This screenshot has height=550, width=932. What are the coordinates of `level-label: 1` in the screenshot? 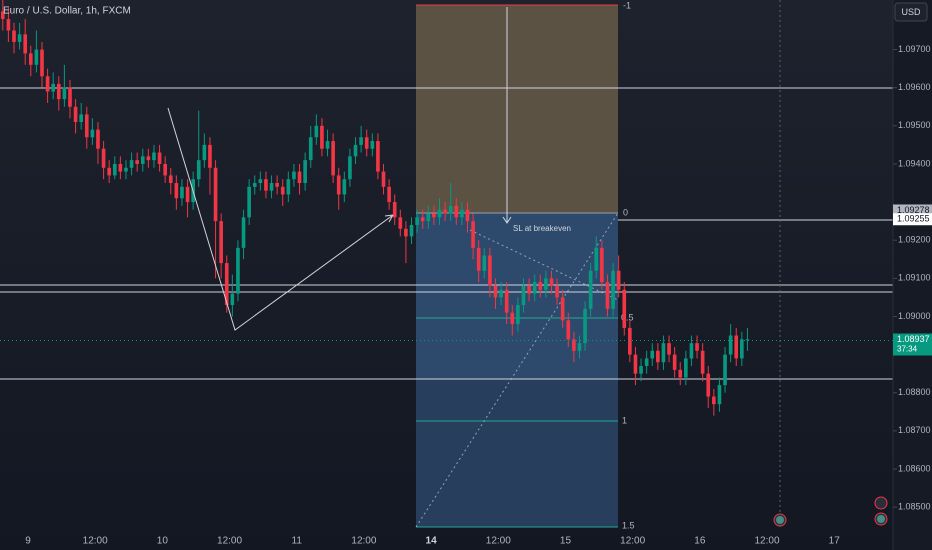 It's located at (624, 420).